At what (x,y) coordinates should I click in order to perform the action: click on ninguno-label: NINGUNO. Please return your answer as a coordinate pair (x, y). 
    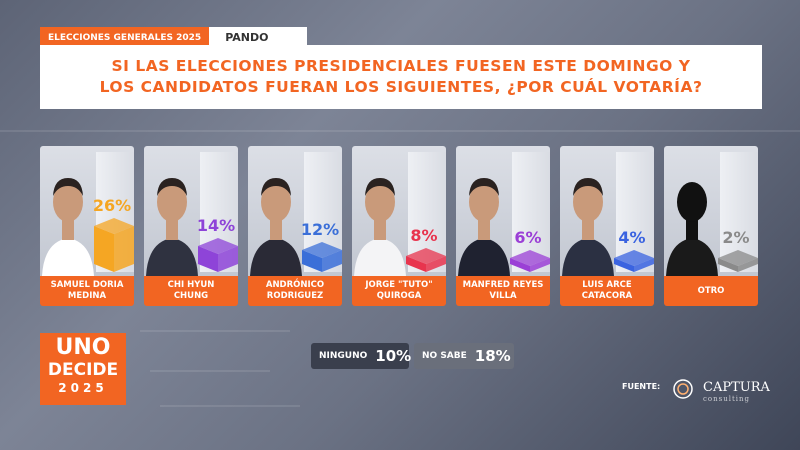
    Looking at the image, I should click on (343, 356).